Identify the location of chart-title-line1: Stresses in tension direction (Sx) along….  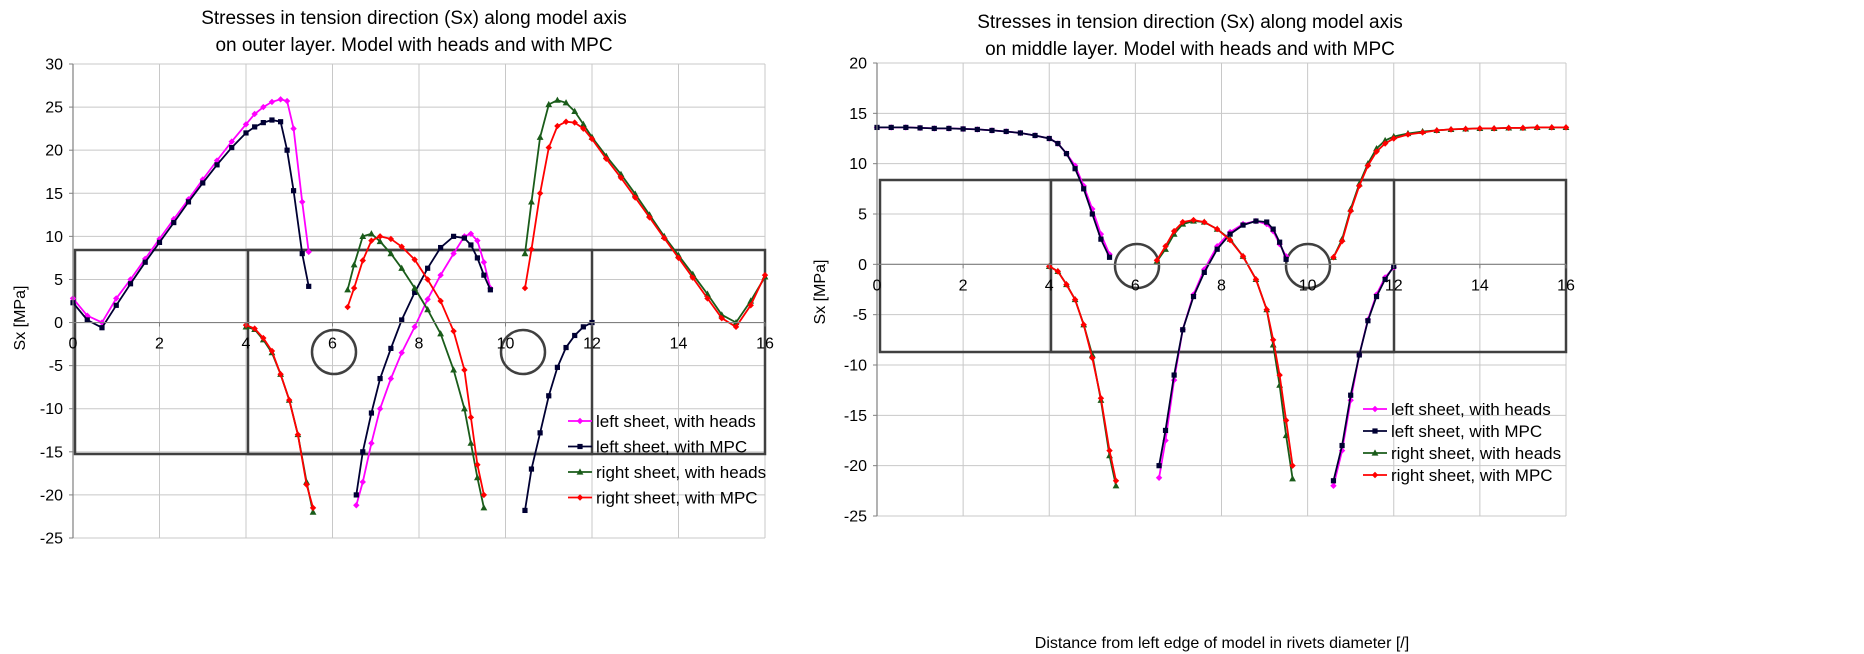
(1190, 22).